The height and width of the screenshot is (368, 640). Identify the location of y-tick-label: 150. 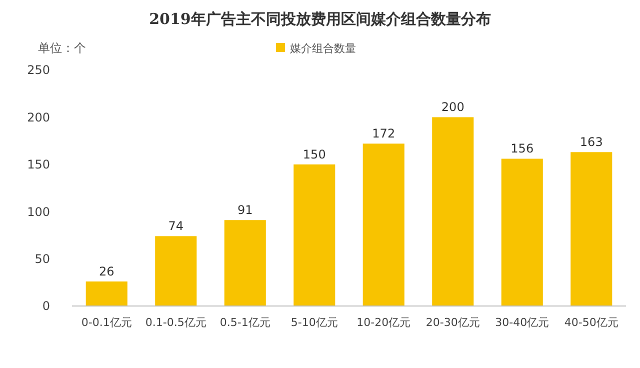
(38, 165).